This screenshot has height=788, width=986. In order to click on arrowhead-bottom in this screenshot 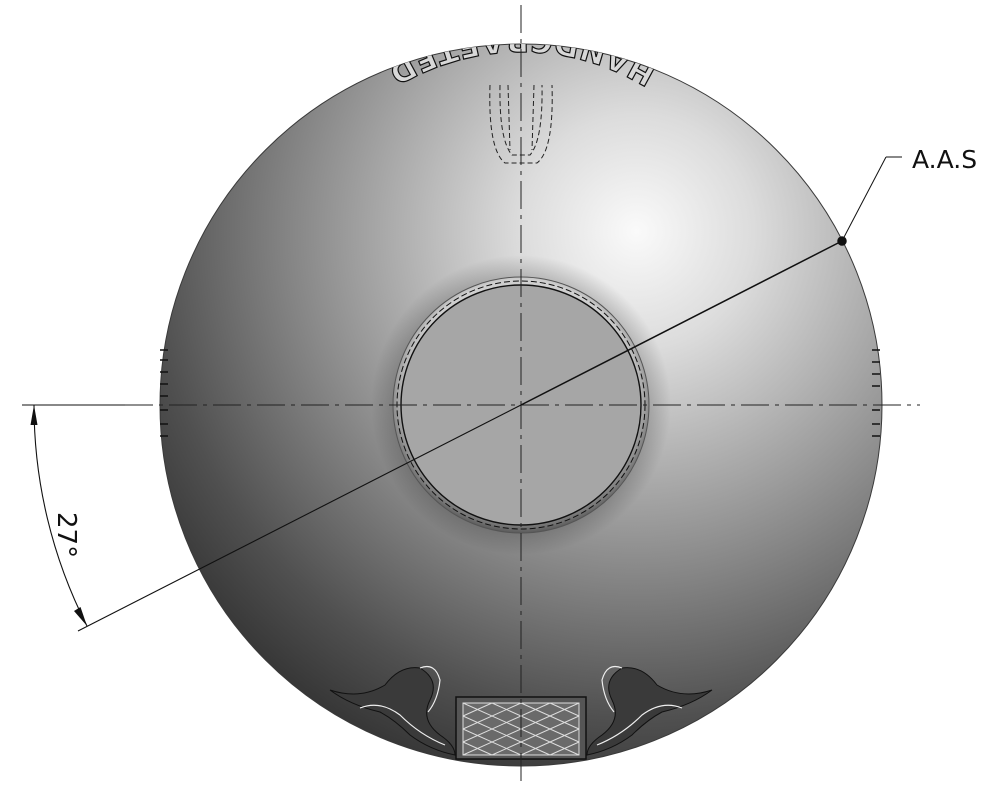, I will do `click(80, 616)`.